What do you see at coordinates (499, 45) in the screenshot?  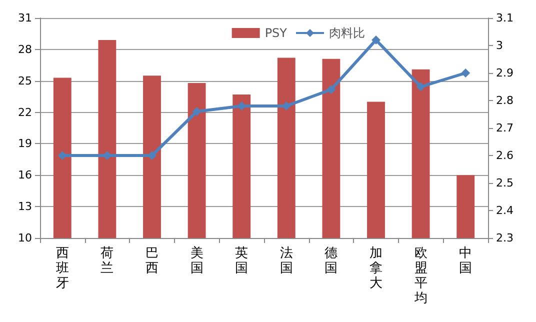 I see `y2-tick-label: 3` at bounding box center [499, 45].